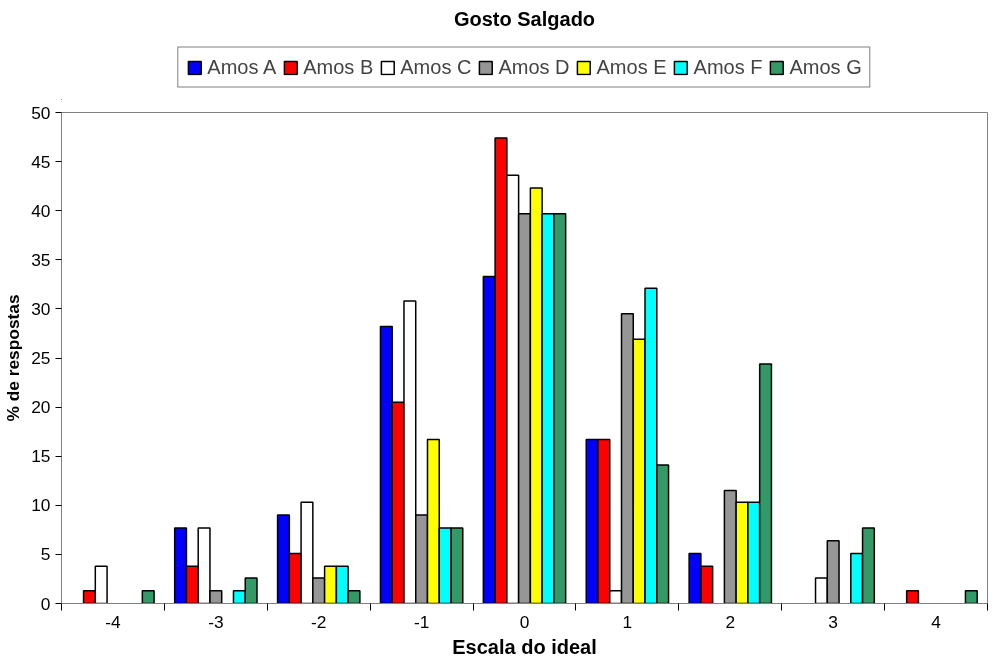 Image resolution: width=1001 pixels, height=668 pixels. What do you see at coordinates (524, 18) in the screenshot?
I see `chart-title: Gosto Salgado` at bounding box center [524, 18].